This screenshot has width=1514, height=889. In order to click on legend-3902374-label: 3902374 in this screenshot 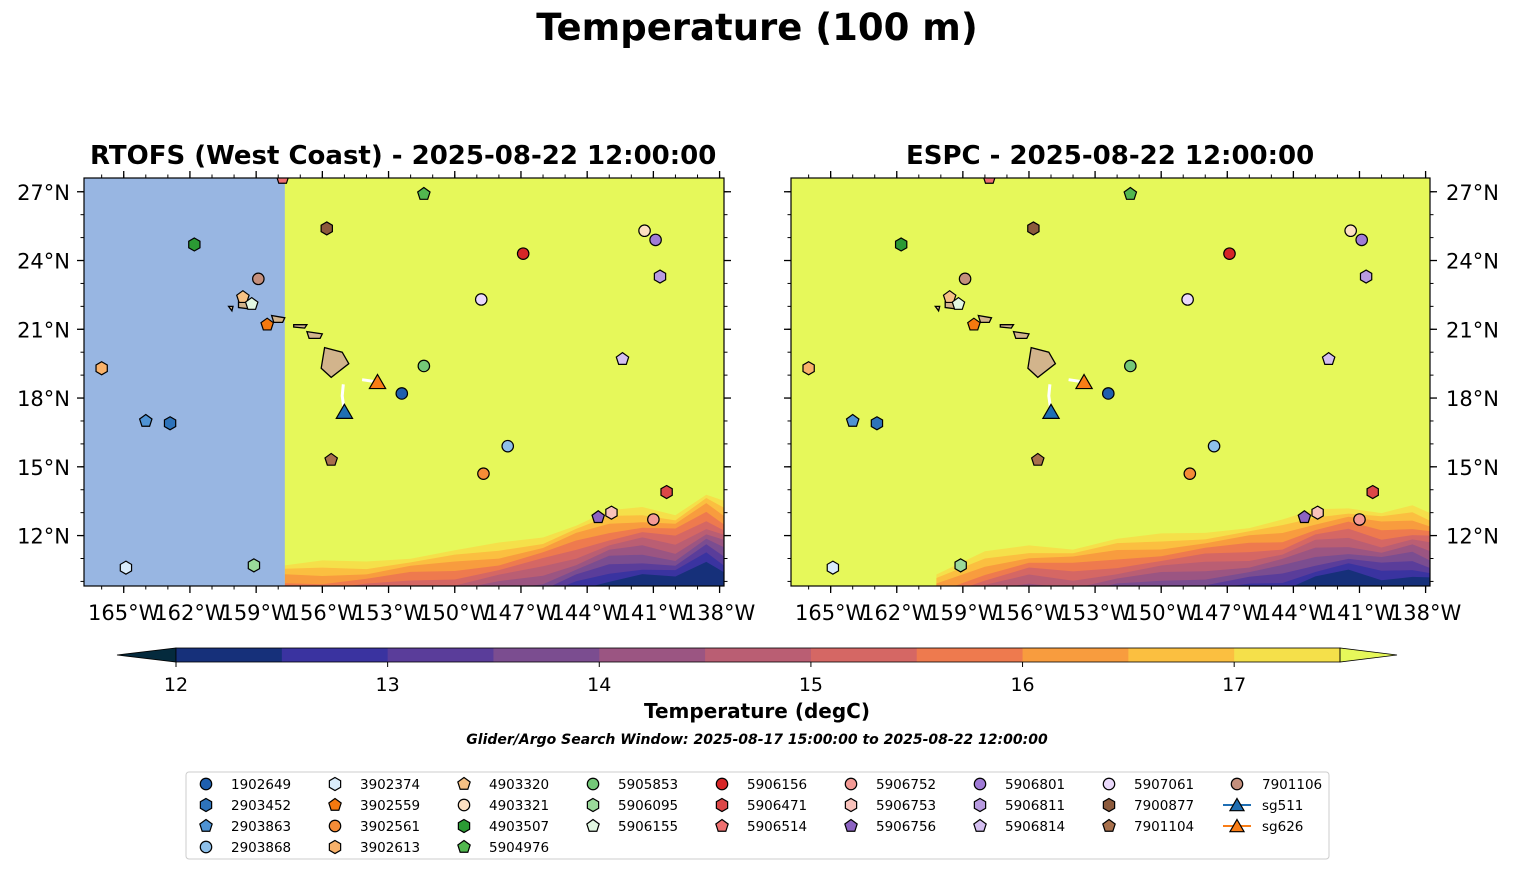, I will do `click(390, 785)`.